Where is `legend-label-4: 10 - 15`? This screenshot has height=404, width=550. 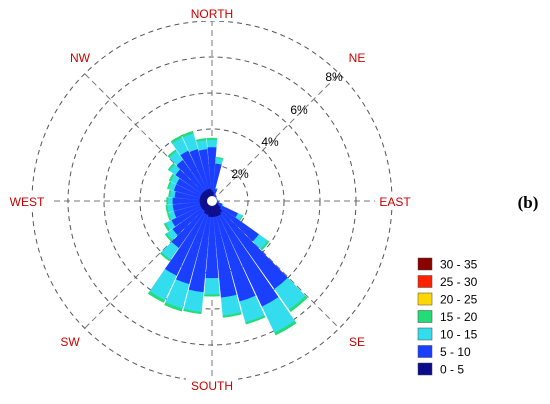 legend-label-4: 10 - 15 is located at coordinates (459, 335).